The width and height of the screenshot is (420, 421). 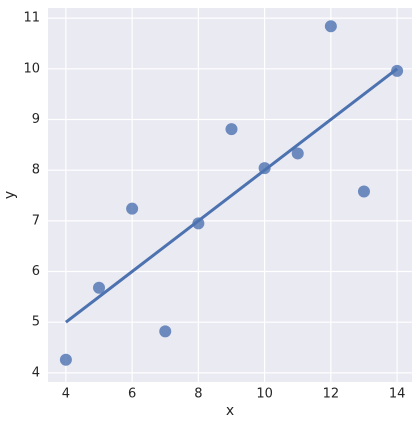 What do you see at coordinates (230, 411) in the screenshot?
I see `x-axis-label: x` at bounding box center [230, 411].